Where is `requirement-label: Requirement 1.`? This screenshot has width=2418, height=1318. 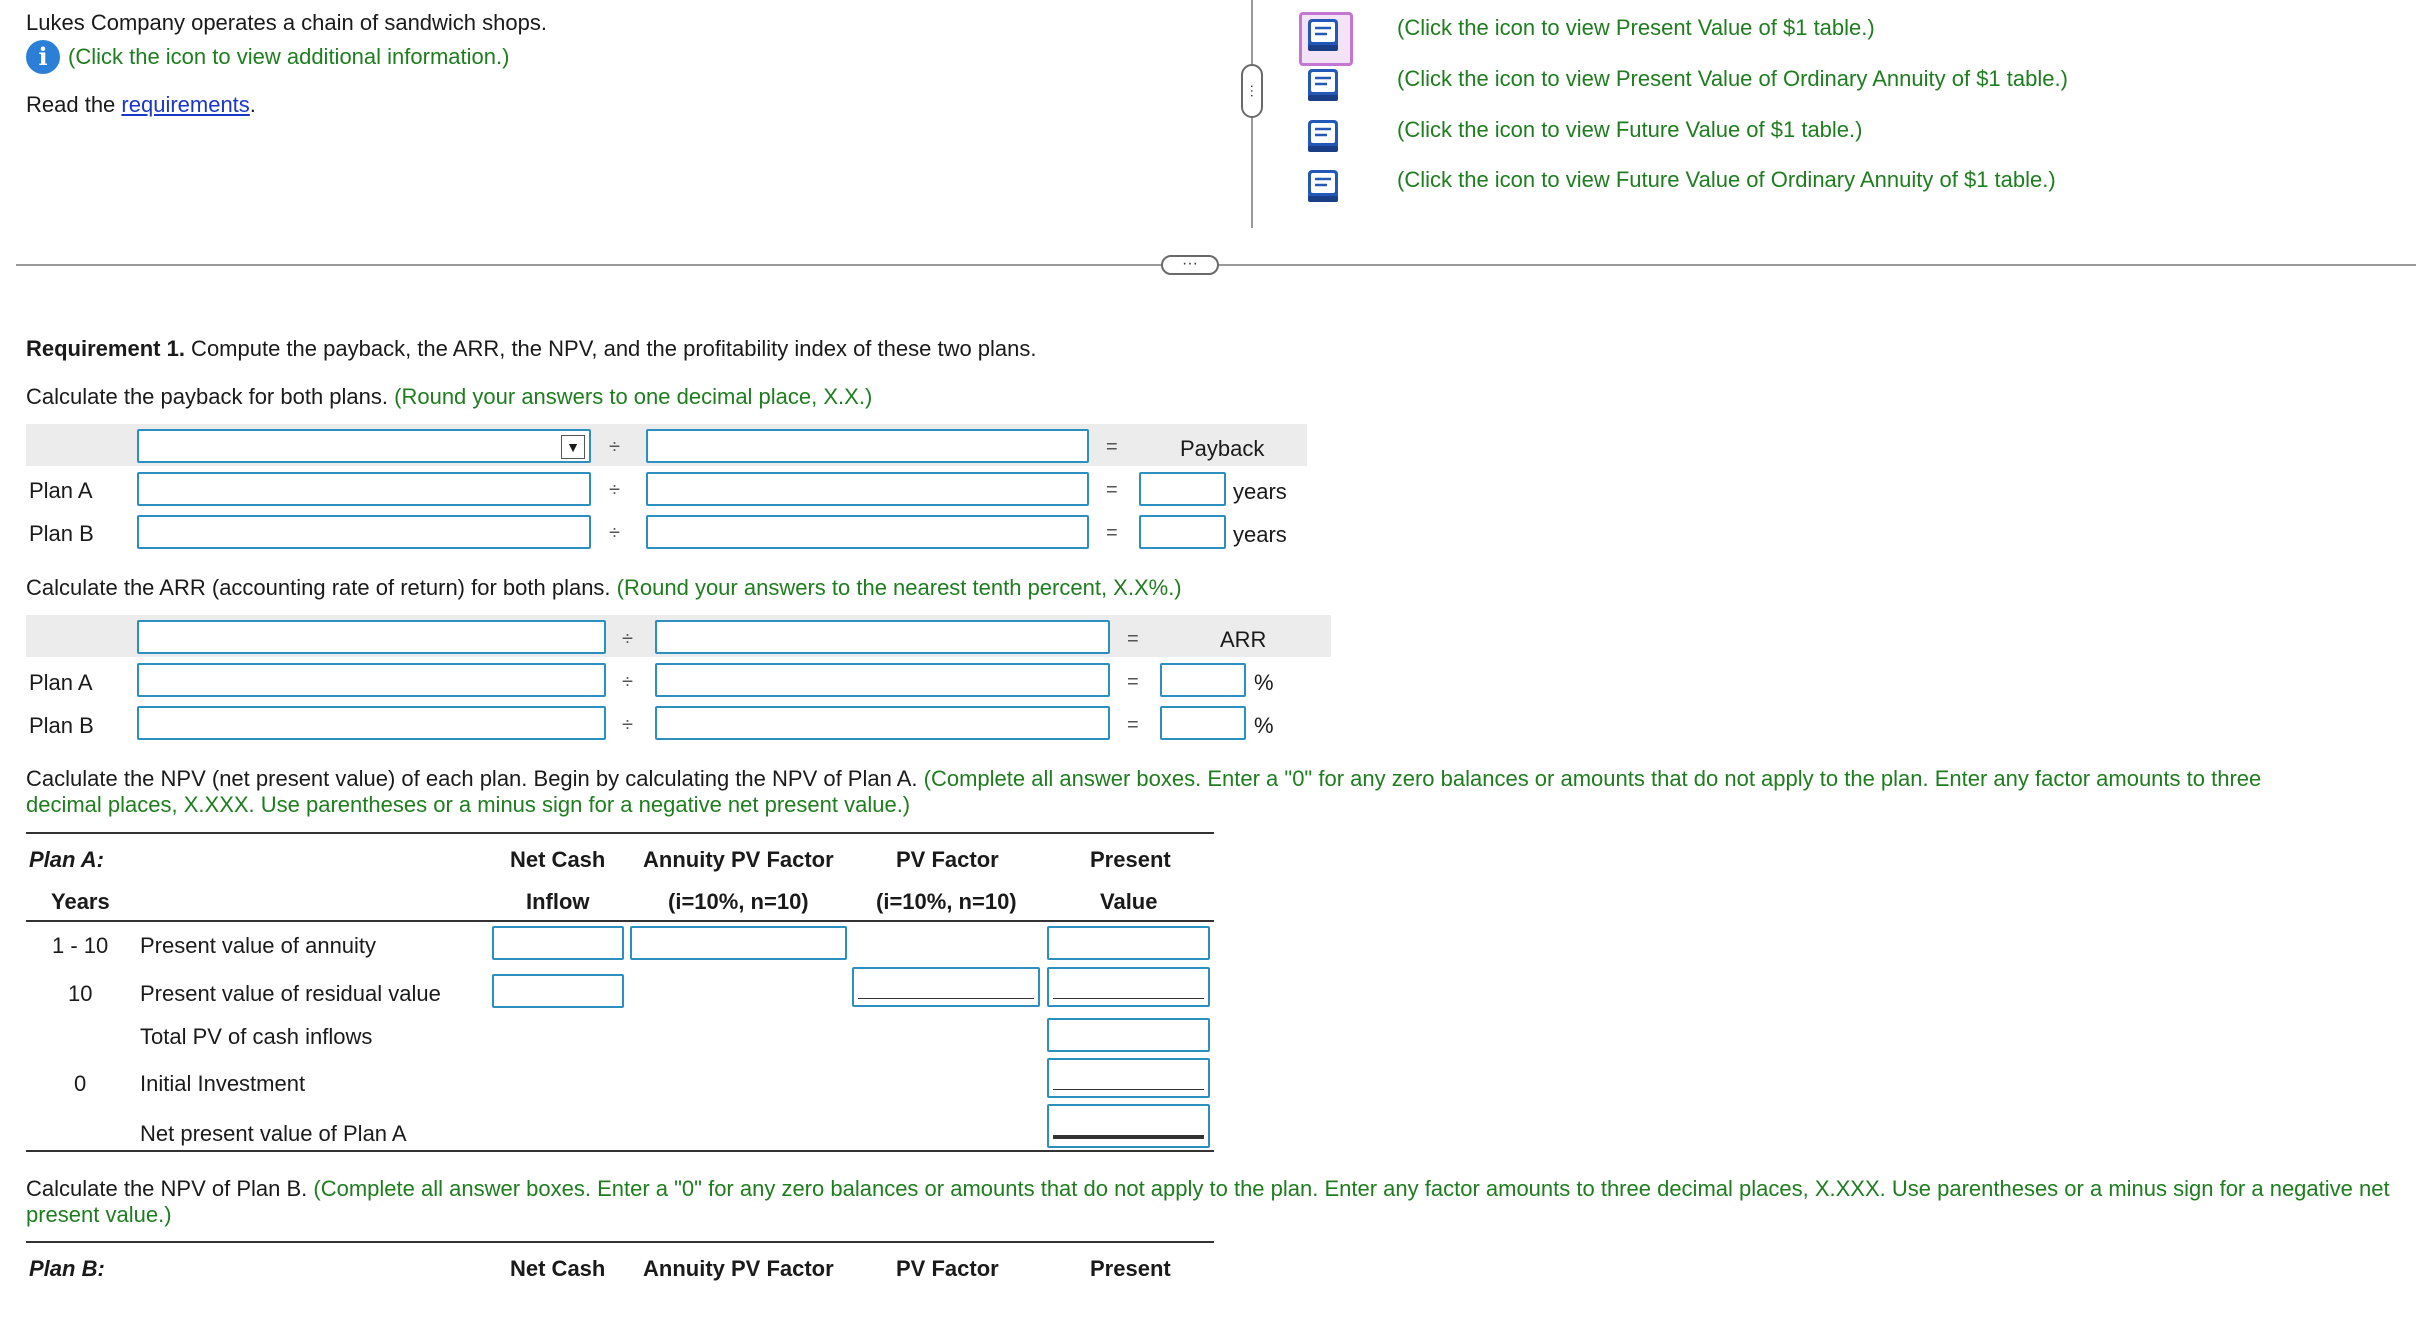
requirement-label: Requirement 1. is located at coordinates (105, 348).